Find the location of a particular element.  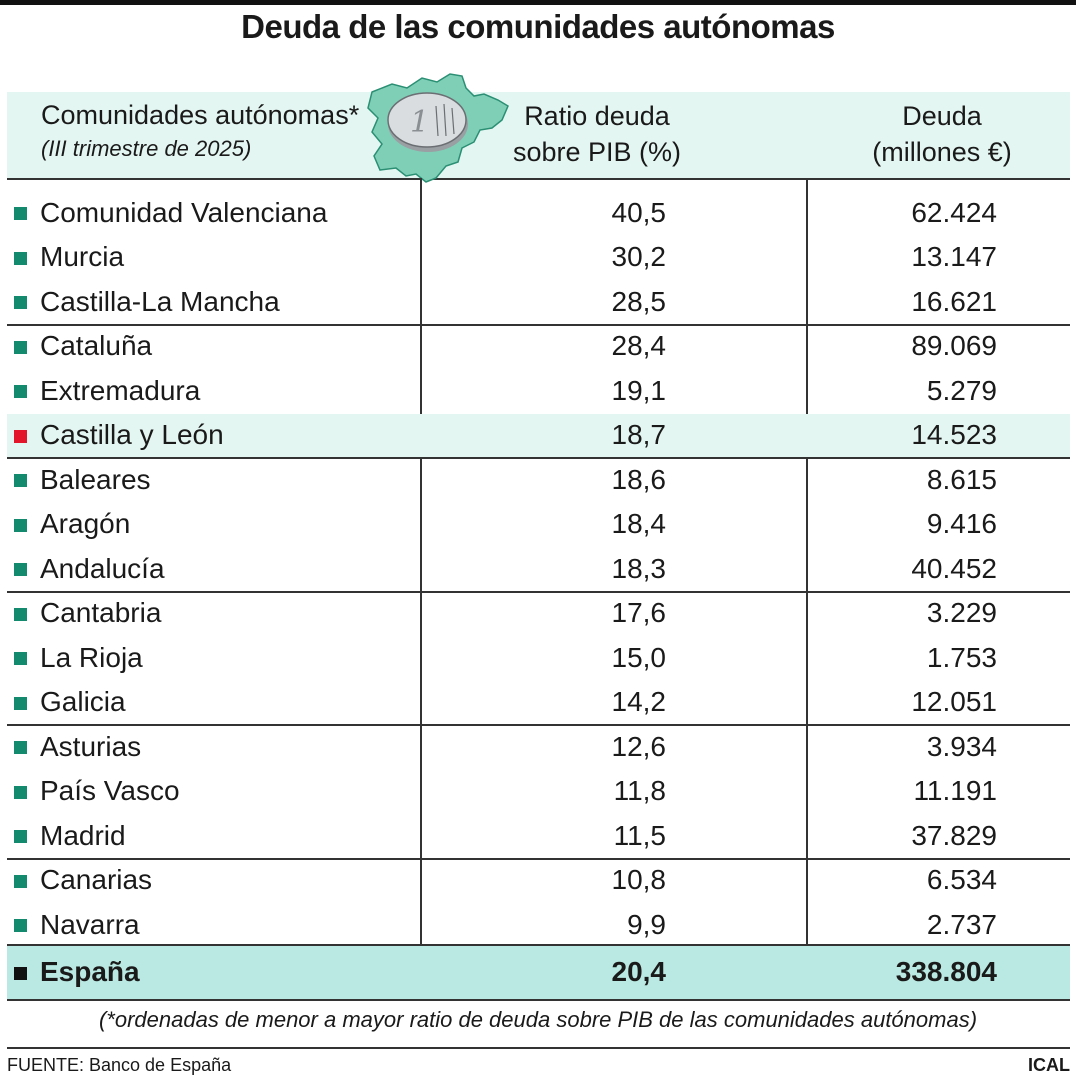

debt-amount: 62.424 is located at coordinates (954, 212).